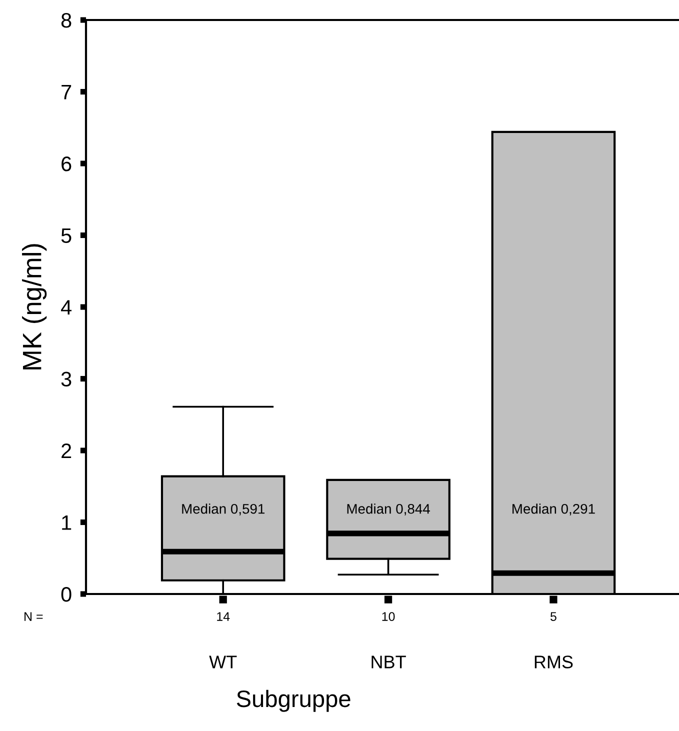 The image size is (679, 731). What do you see at coordinates (553, 662) in the screenshot?
I see `x-tick-label: RMS` at bounding box center [553, 662].